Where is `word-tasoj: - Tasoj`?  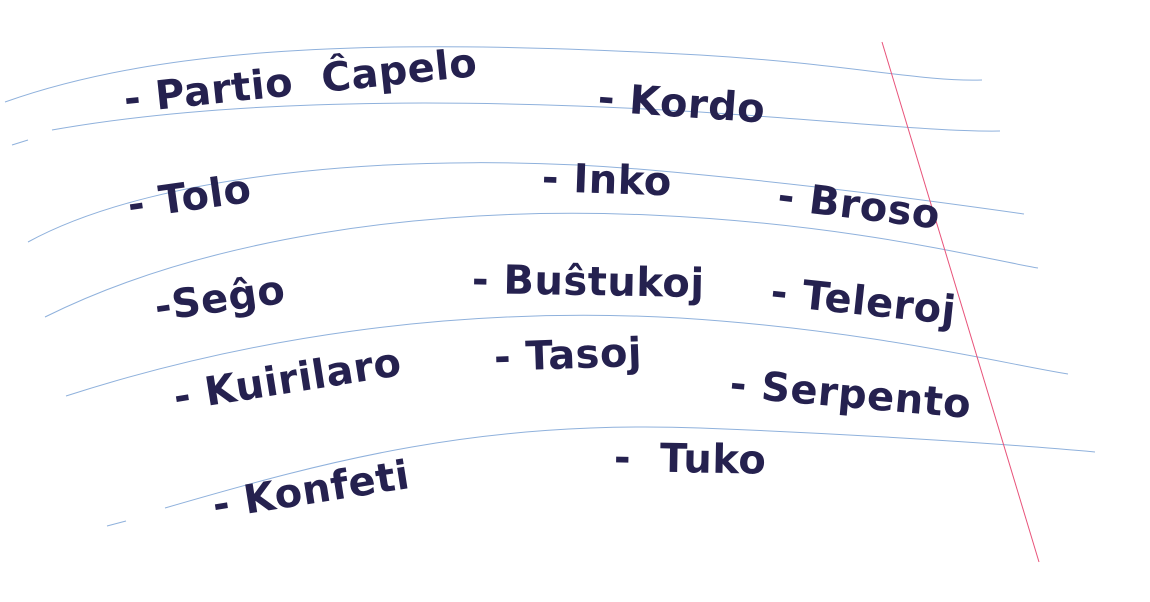
word-tasoj: - Tasoj is located at coordinates (568, 355).